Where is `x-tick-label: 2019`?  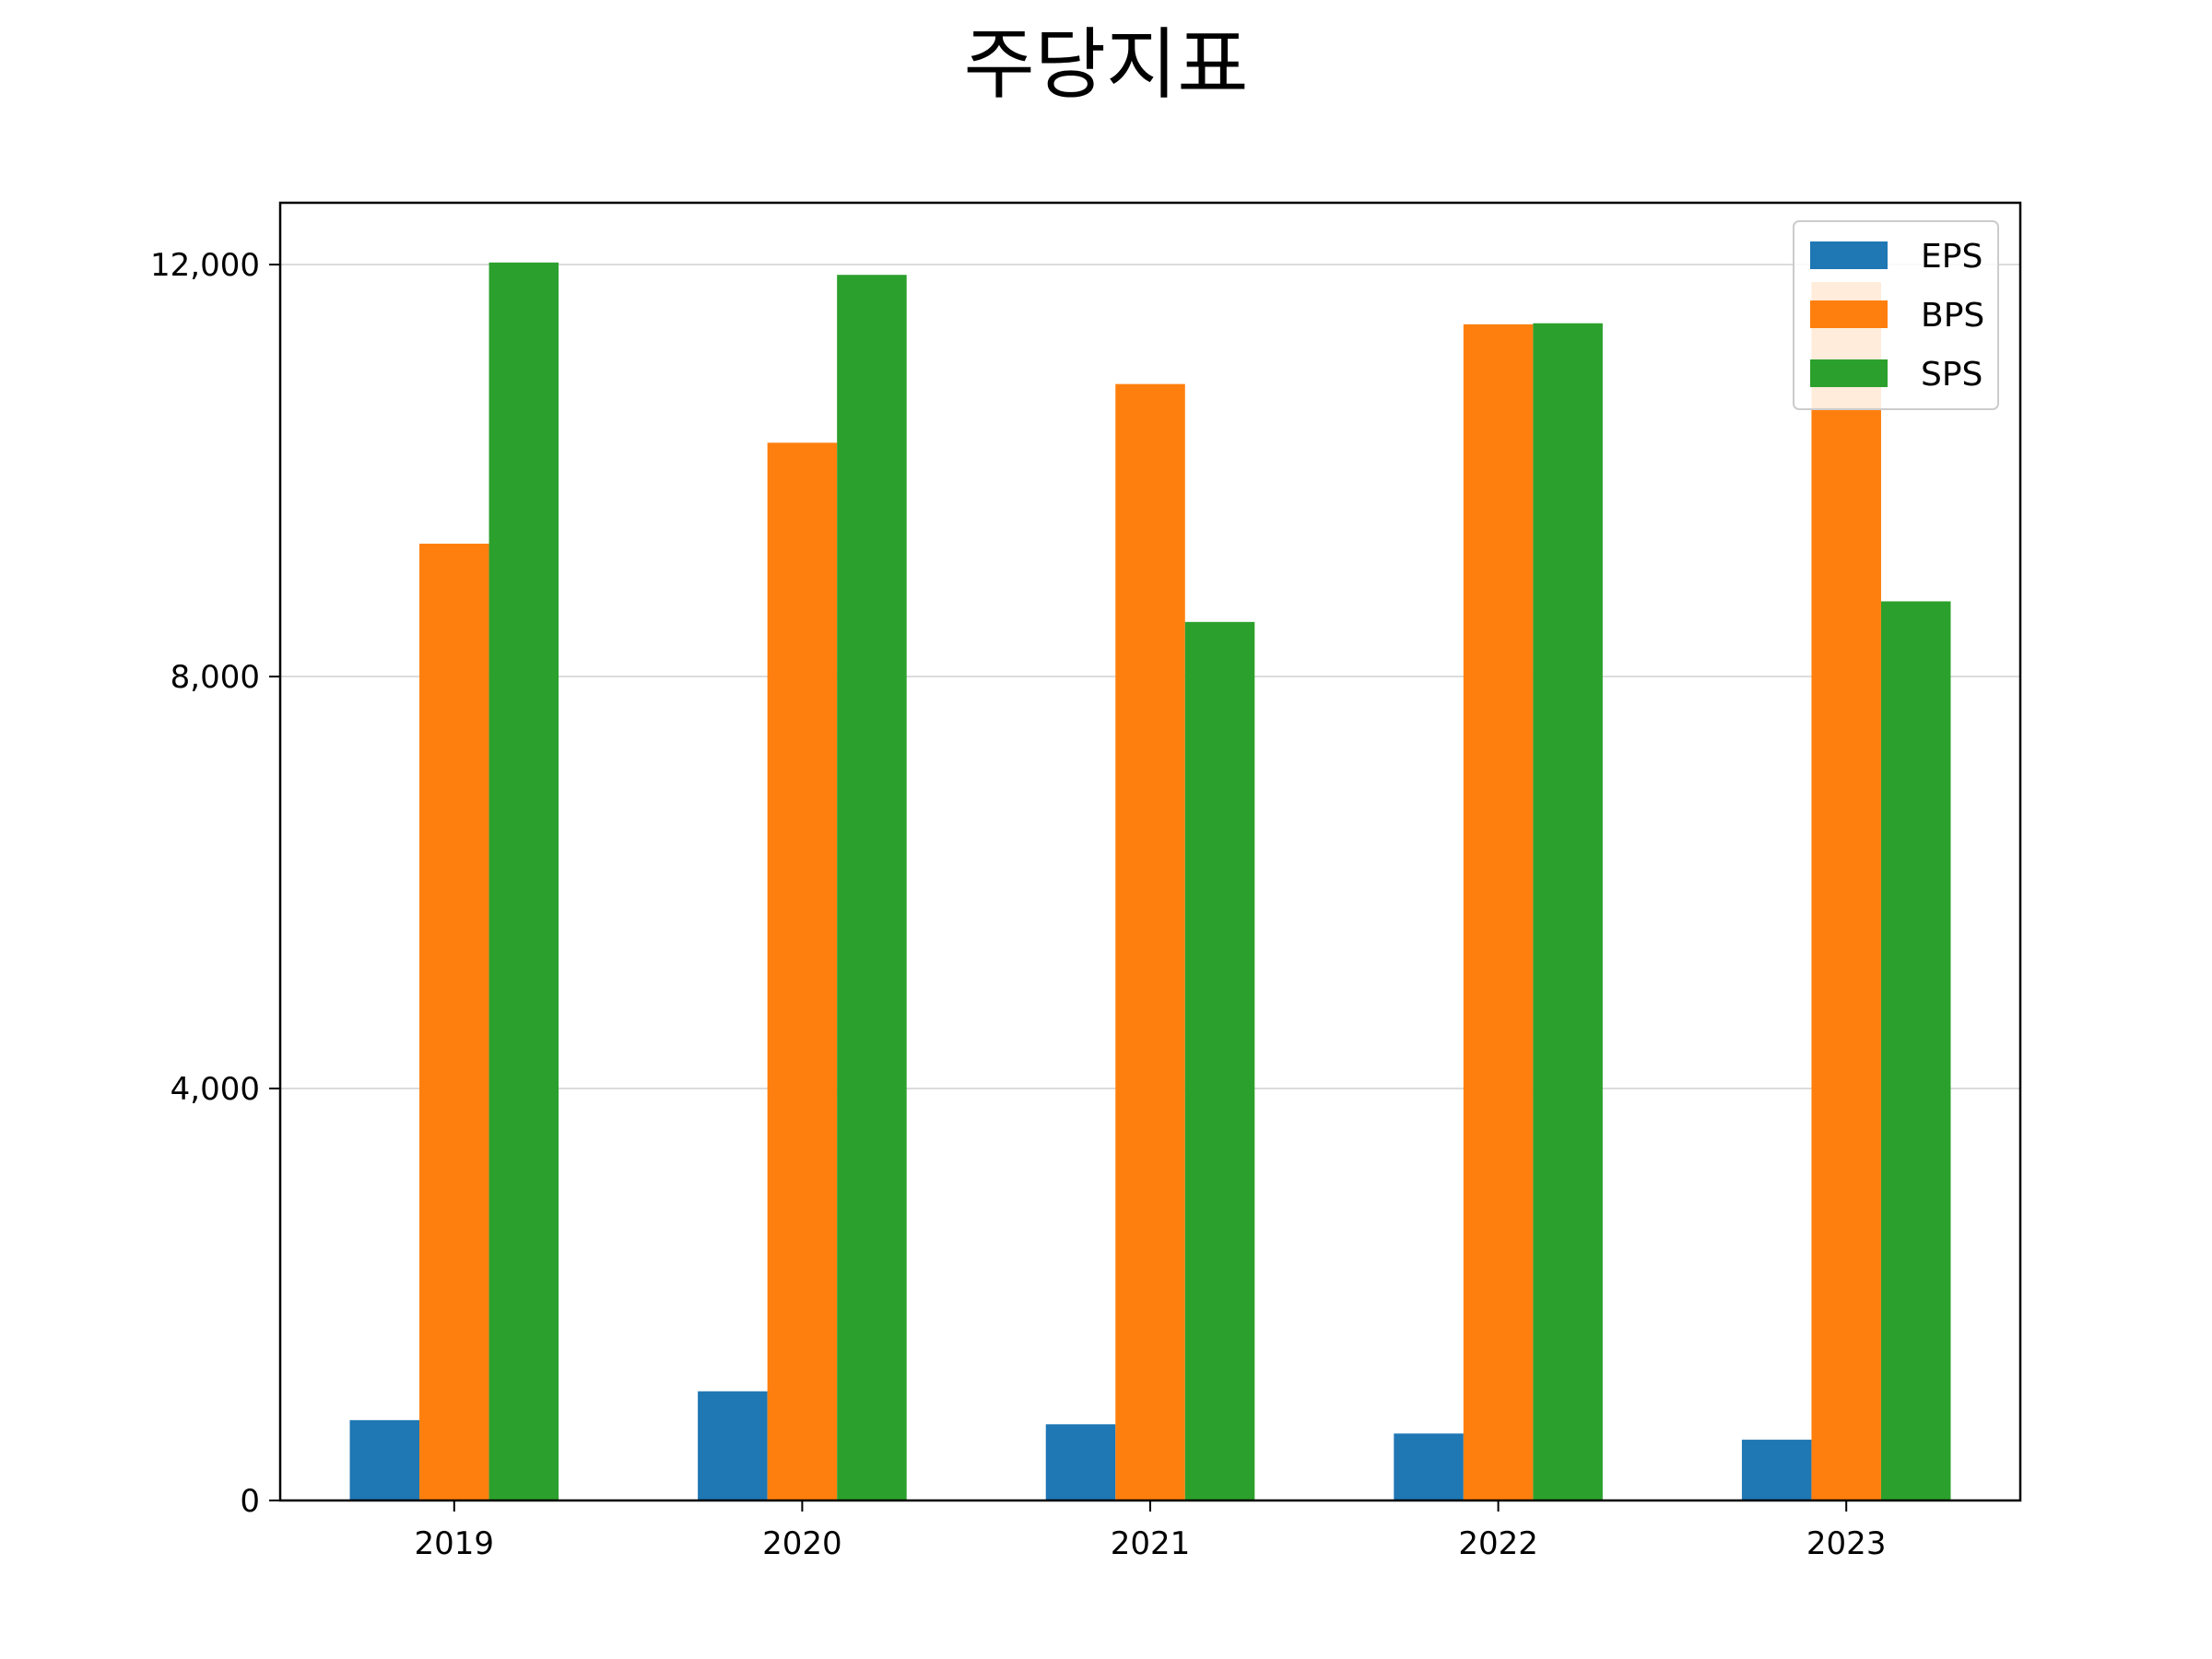 x-tick-label: 2019 is located at coordinates (455, 1543).